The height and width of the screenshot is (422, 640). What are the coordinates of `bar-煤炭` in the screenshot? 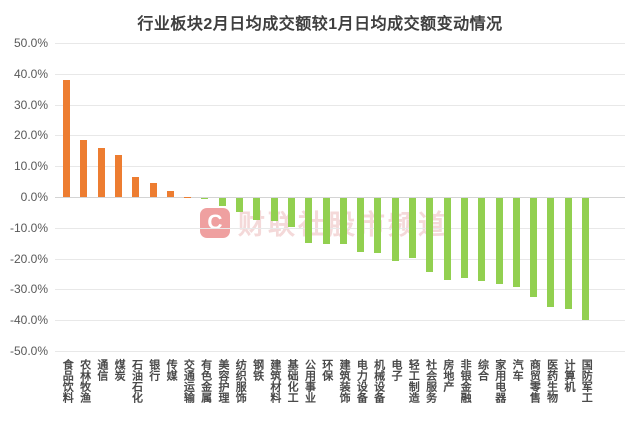 It's located at (118, 176).